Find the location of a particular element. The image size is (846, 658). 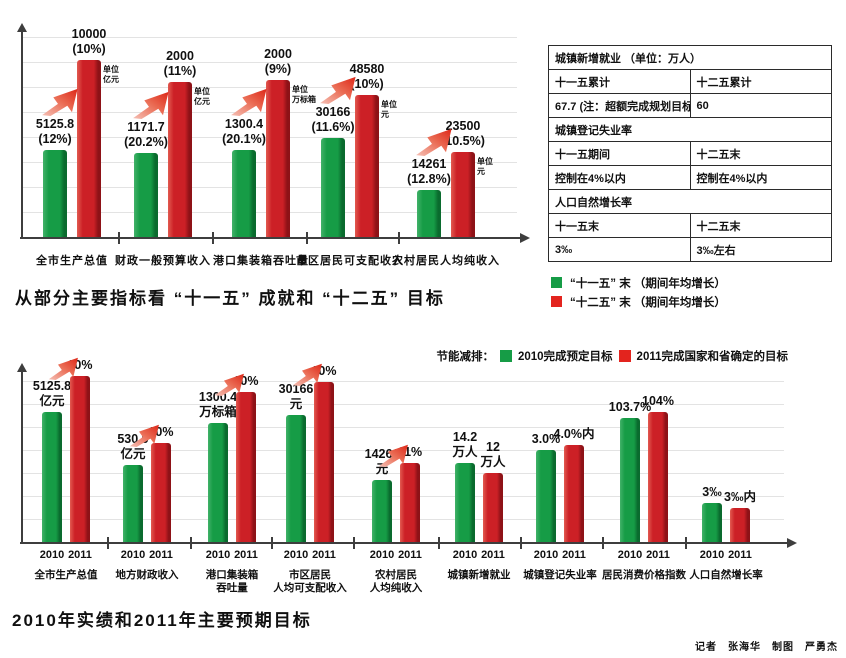

top-chart-legend: “十一五” 末 （期间年均增长） “十二五” 末 （期间年均增长） is located at coordinates (638, 292).